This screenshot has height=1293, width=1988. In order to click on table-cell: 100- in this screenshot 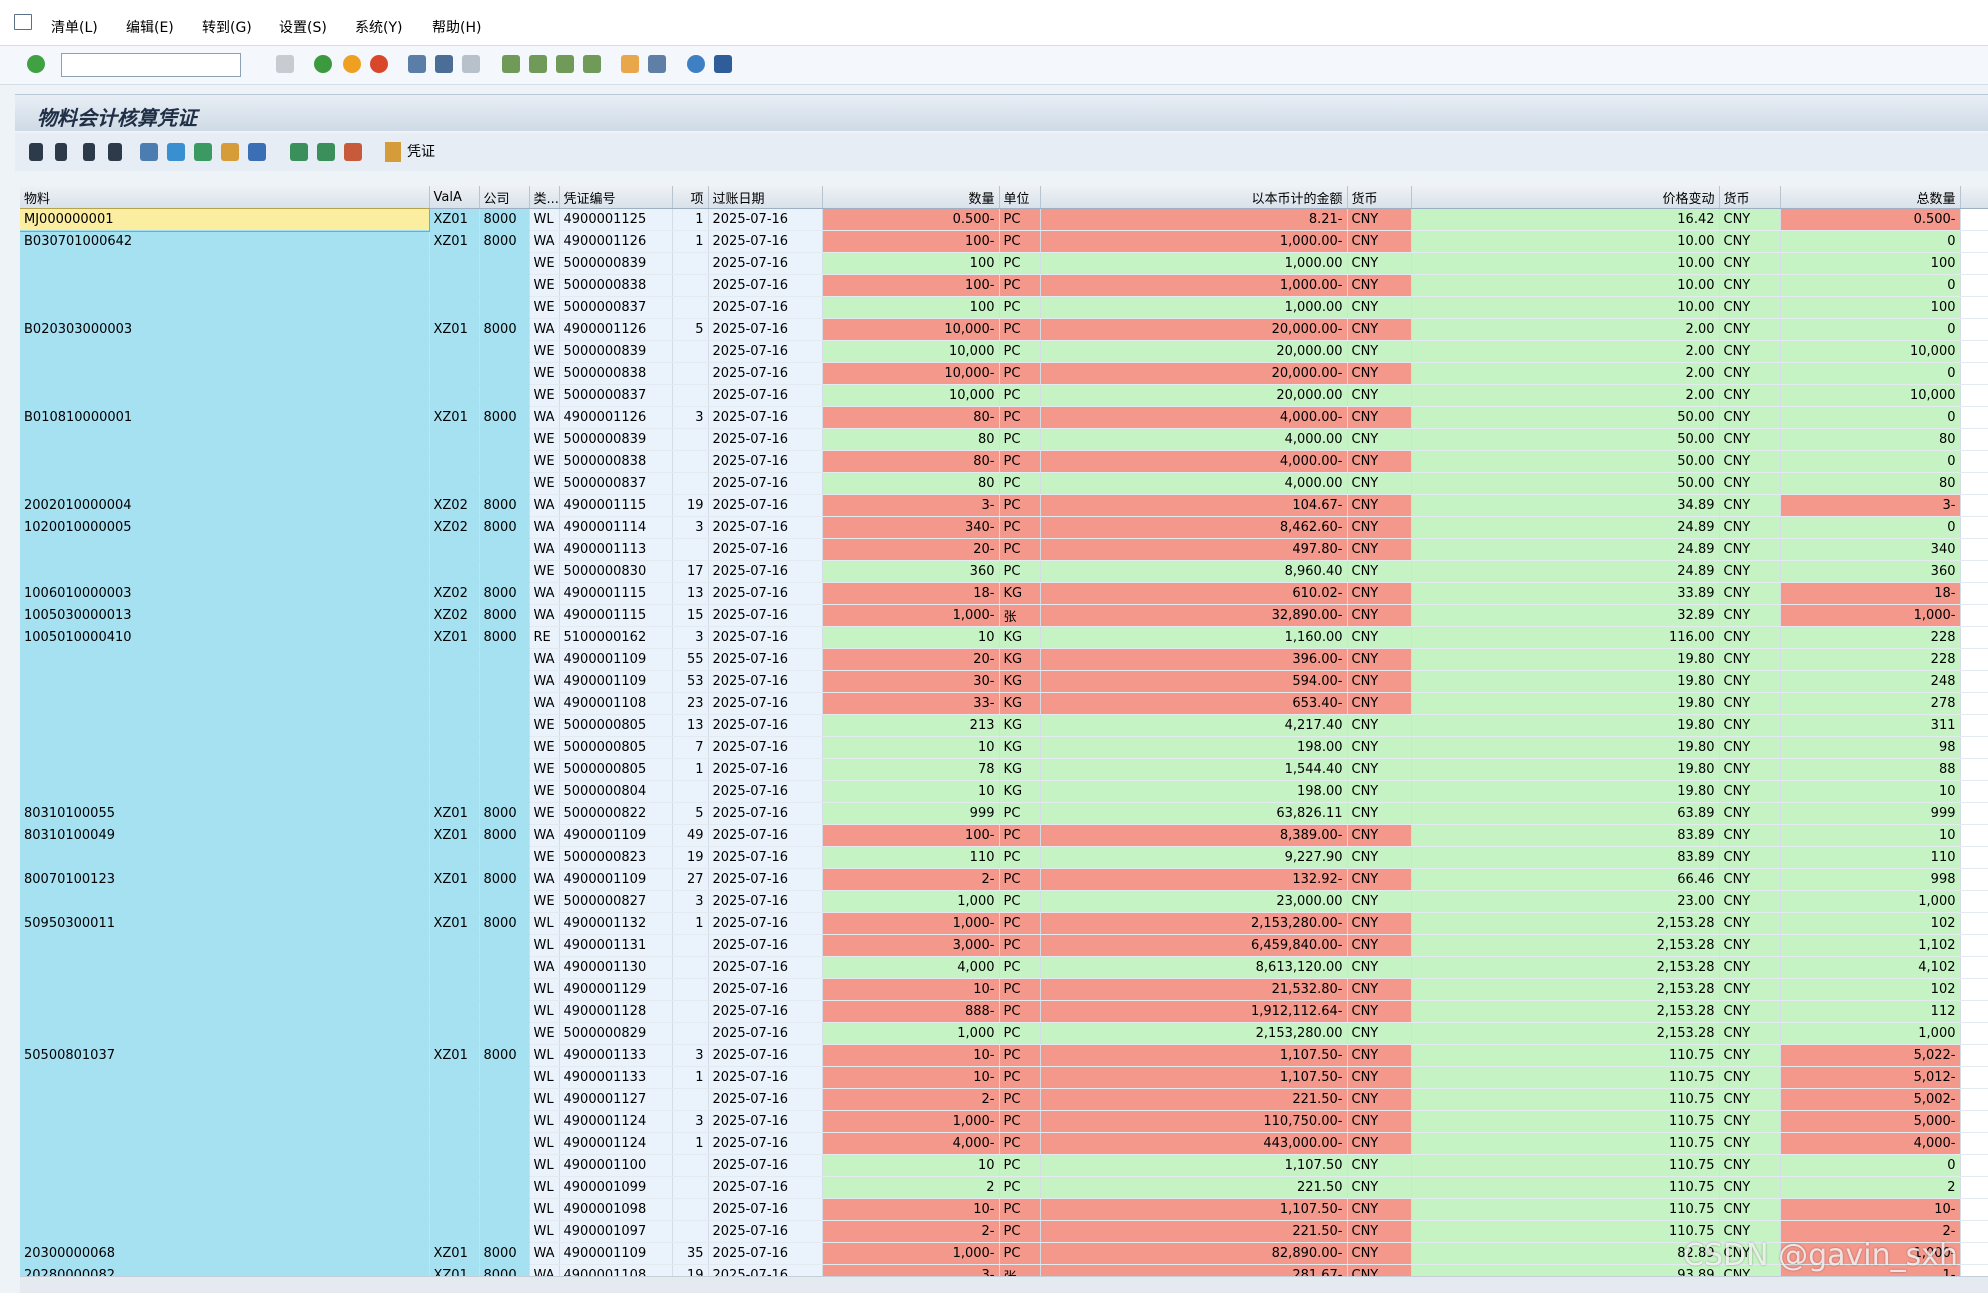, I will do `click(911, 285)`.